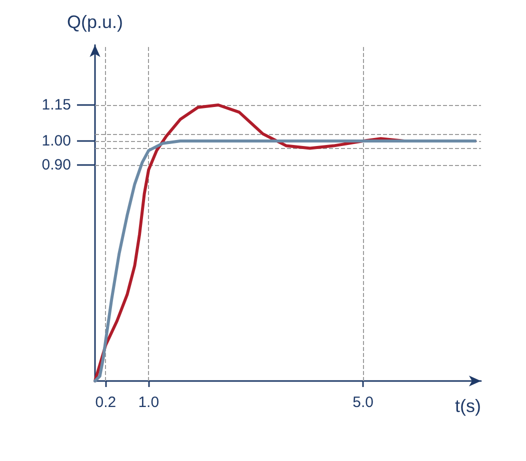 The image size is (526, 461). Describe the element at coordinates (149, 402) in the screenshot. I see `x-tick-label: 1.0` at that location.